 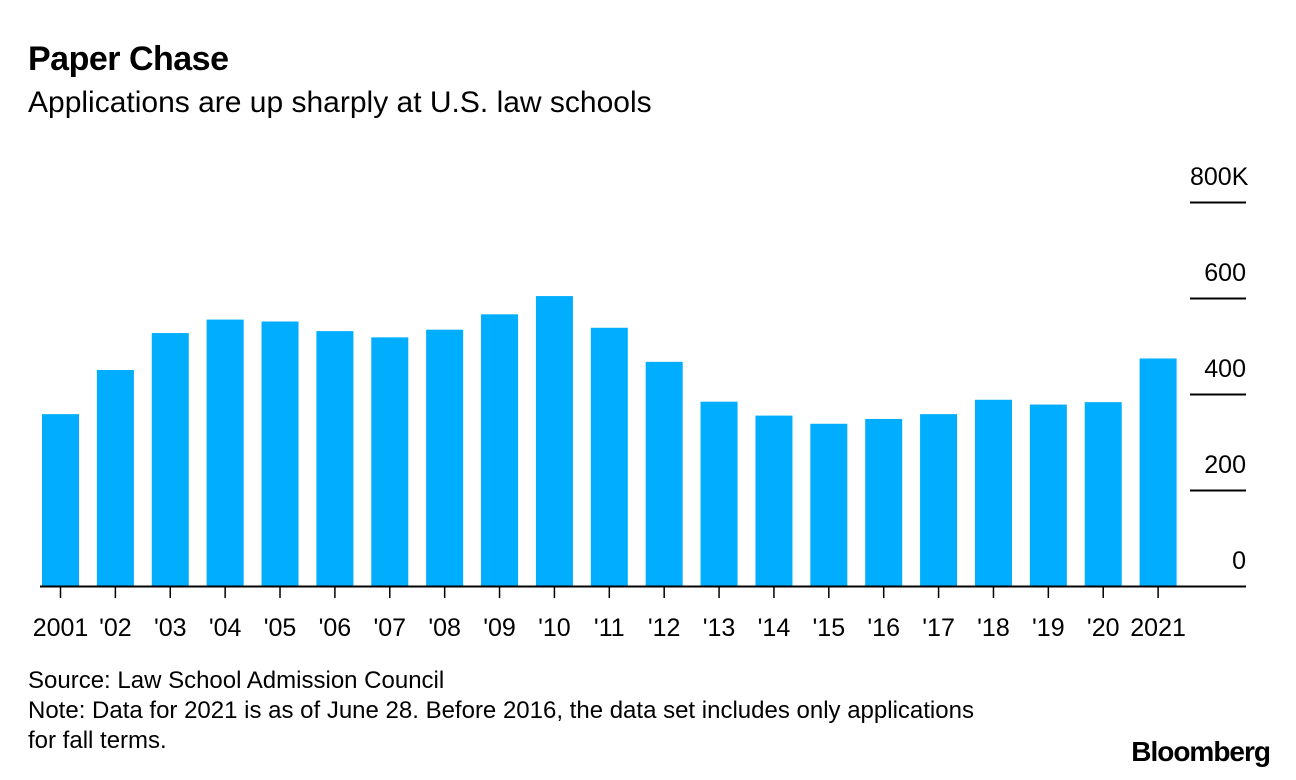 I want to click on y-tick-label: 0, so click(x=1239, y=561).